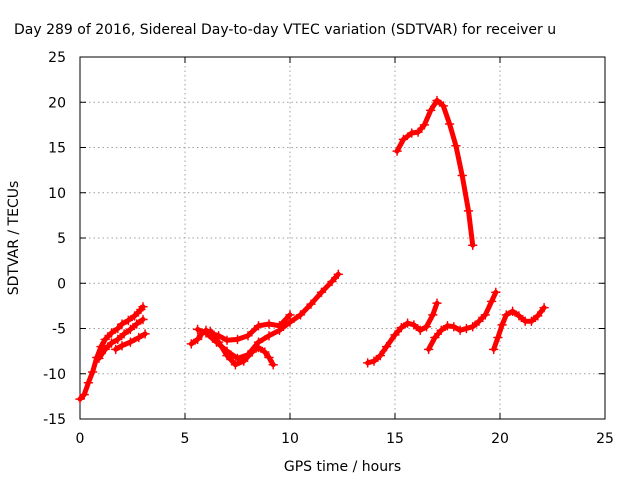 The height and width of the screenshot is (480, 640). What do you see at coordinates (57, 58) in the screenshot?
I see `y-tick-label: 25` at bounding box center [57, 58].